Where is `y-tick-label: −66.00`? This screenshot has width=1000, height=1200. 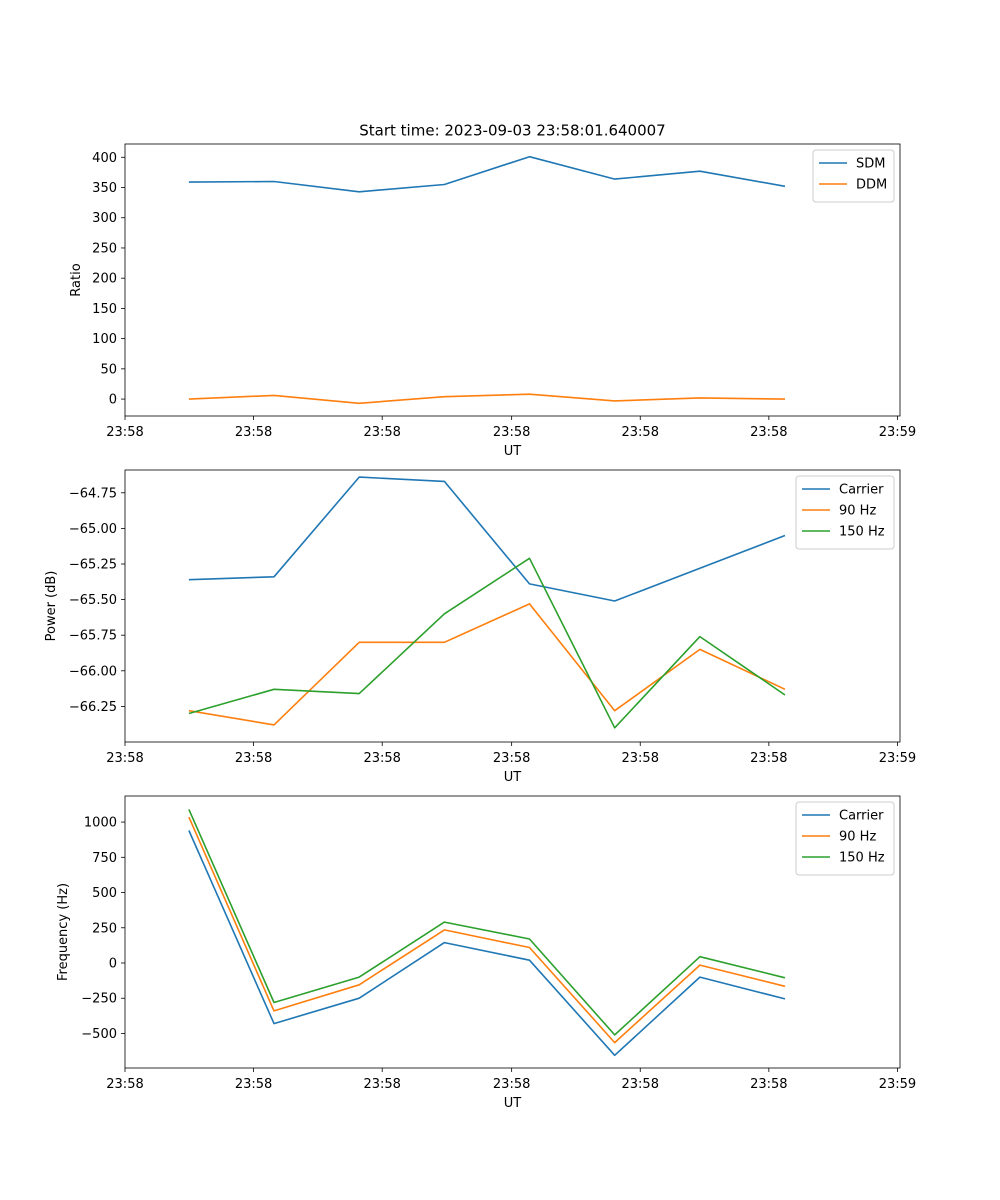
y-tick-label: −66.00 is located at coordinates (93, 671).